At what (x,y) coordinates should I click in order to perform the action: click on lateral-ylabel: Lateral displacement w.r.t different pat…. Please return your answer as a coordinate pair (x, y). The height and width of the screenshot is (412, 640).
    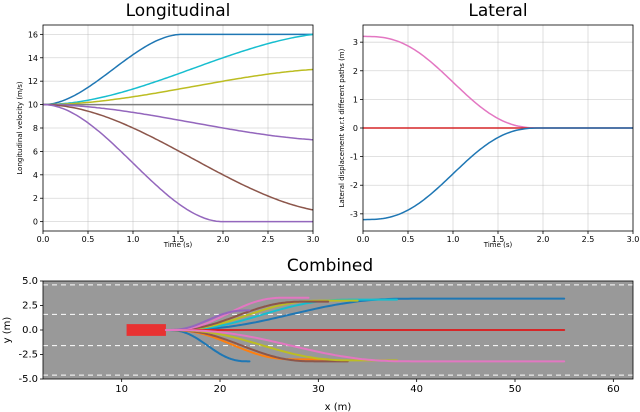
    Looking at the image, I should click on (342, 127).